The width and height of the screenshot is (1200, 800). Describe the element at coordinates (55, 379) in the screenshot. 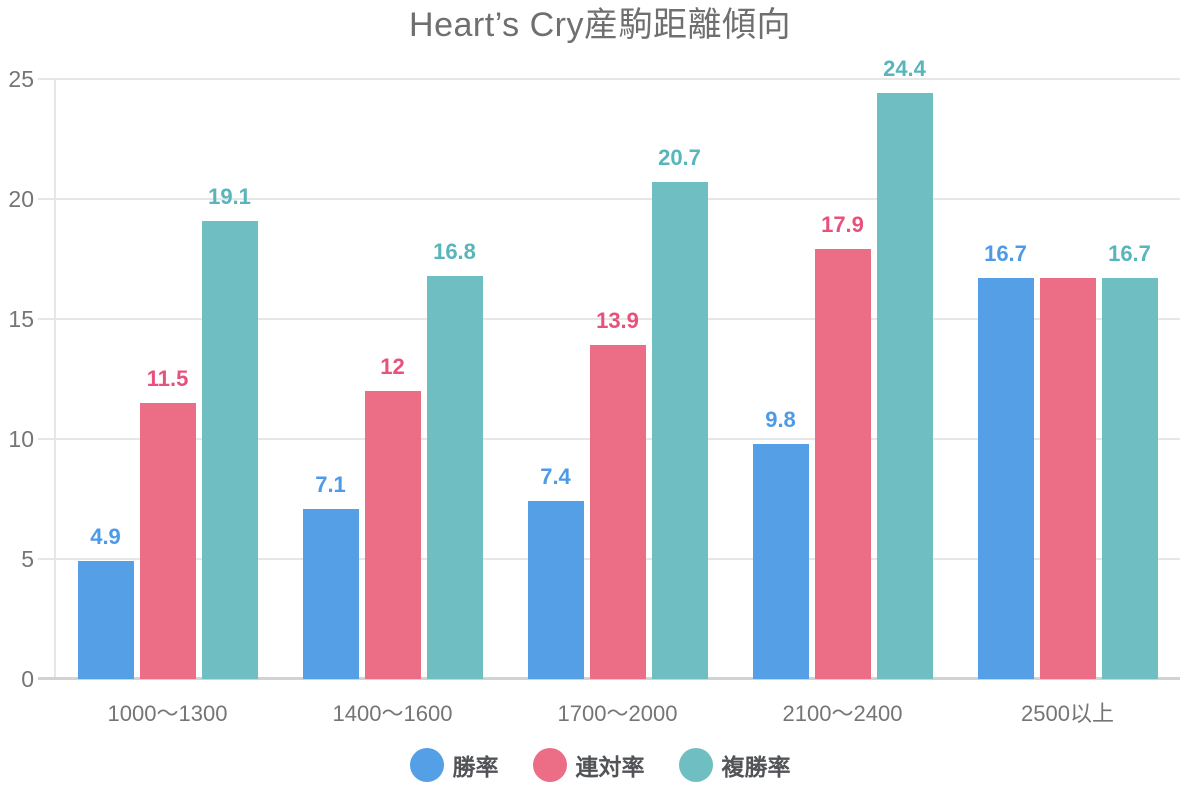

I see `y-axis-line` at that location.